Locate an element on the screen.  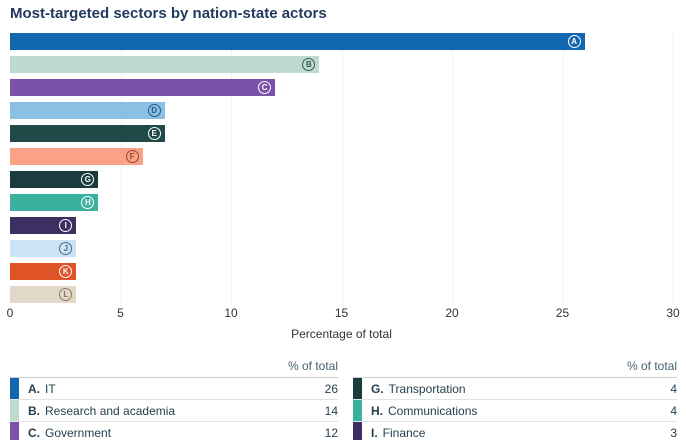
legend-label-I: I. Finance is located at coordinates (398, 433).